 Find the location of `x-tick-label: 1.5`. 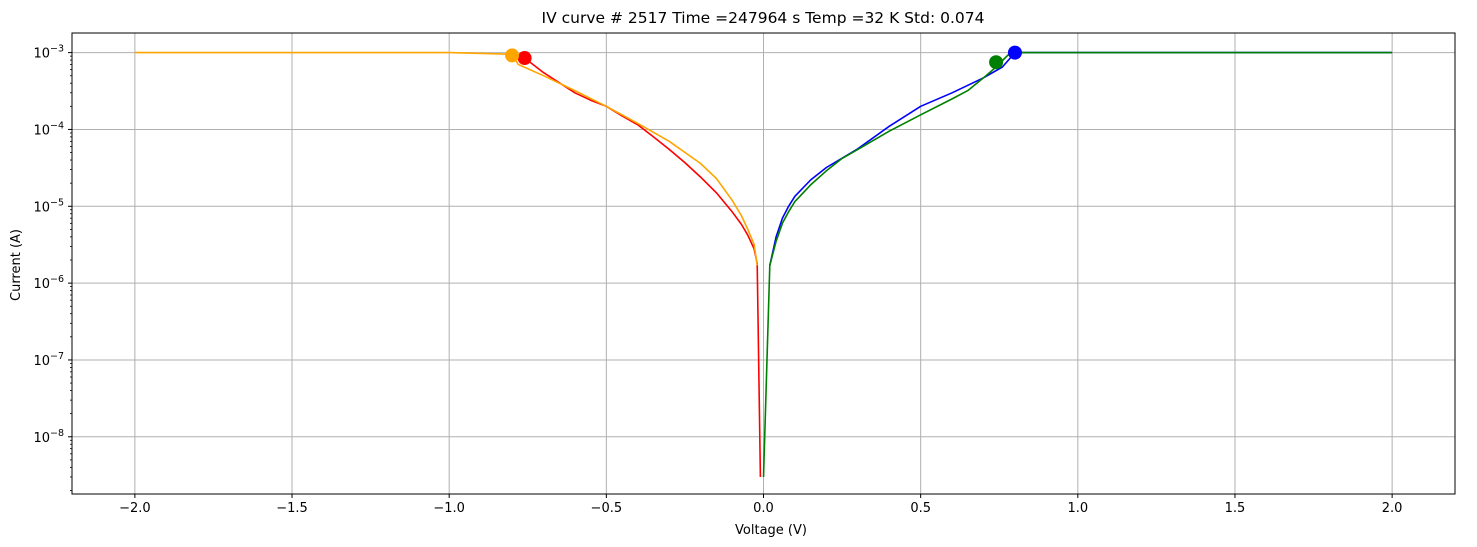

x-tick-label: 1.5 is located at coordinates (1235, 508).